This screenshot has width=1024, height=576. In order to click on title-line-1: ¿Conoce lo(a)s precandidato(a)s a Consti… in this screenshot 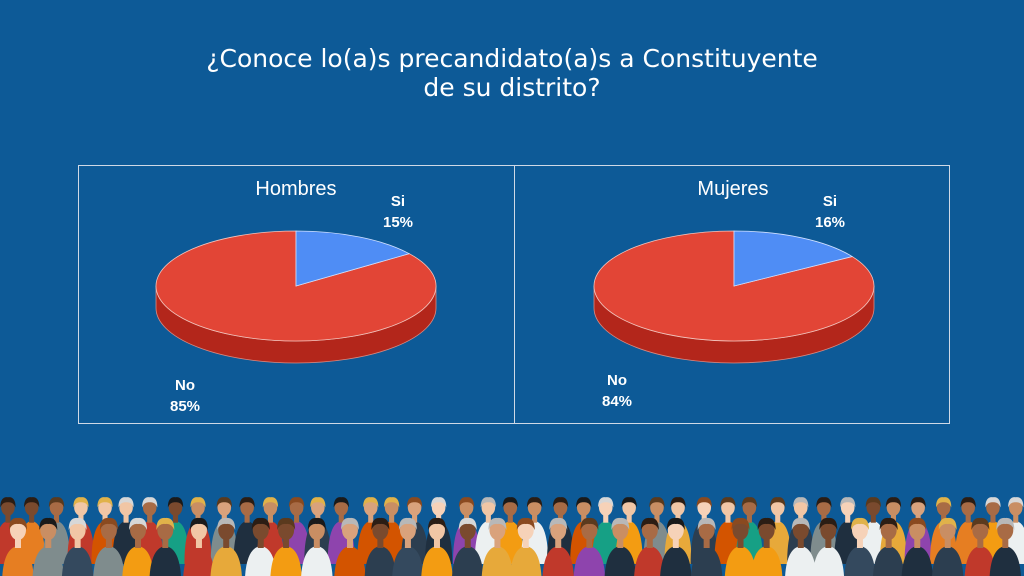, I will do `click(512, 58)`.